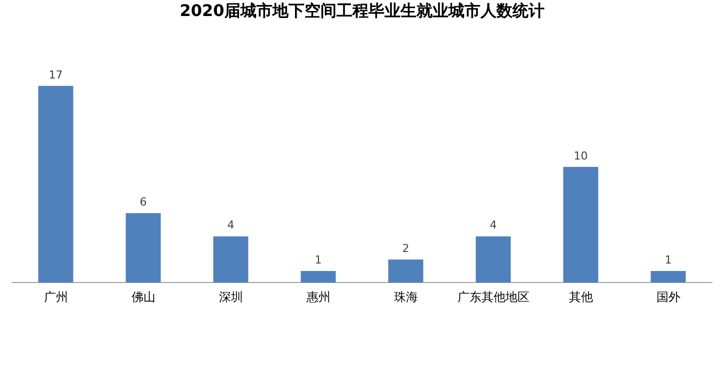 This screenshot has width=722, height=375. Describe the element at coordinates (406, 248) in the screenshot. I see `data-label: 2` at that location.